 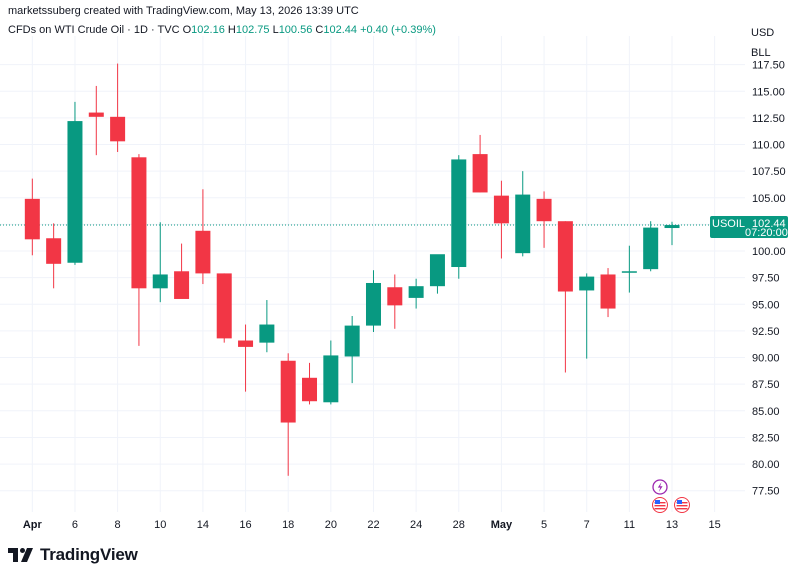 I want to click on price-tick-label: 107.50, so click(x=769, y=172).